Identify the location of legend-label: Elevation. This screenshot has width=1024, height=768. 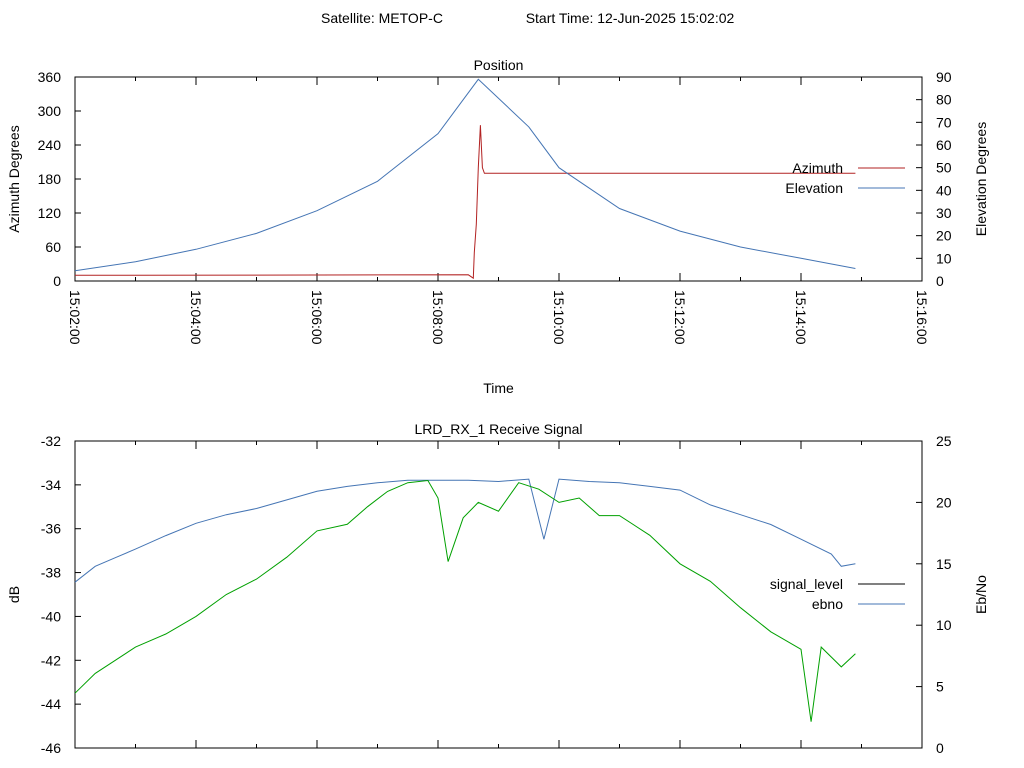
(814, 188).